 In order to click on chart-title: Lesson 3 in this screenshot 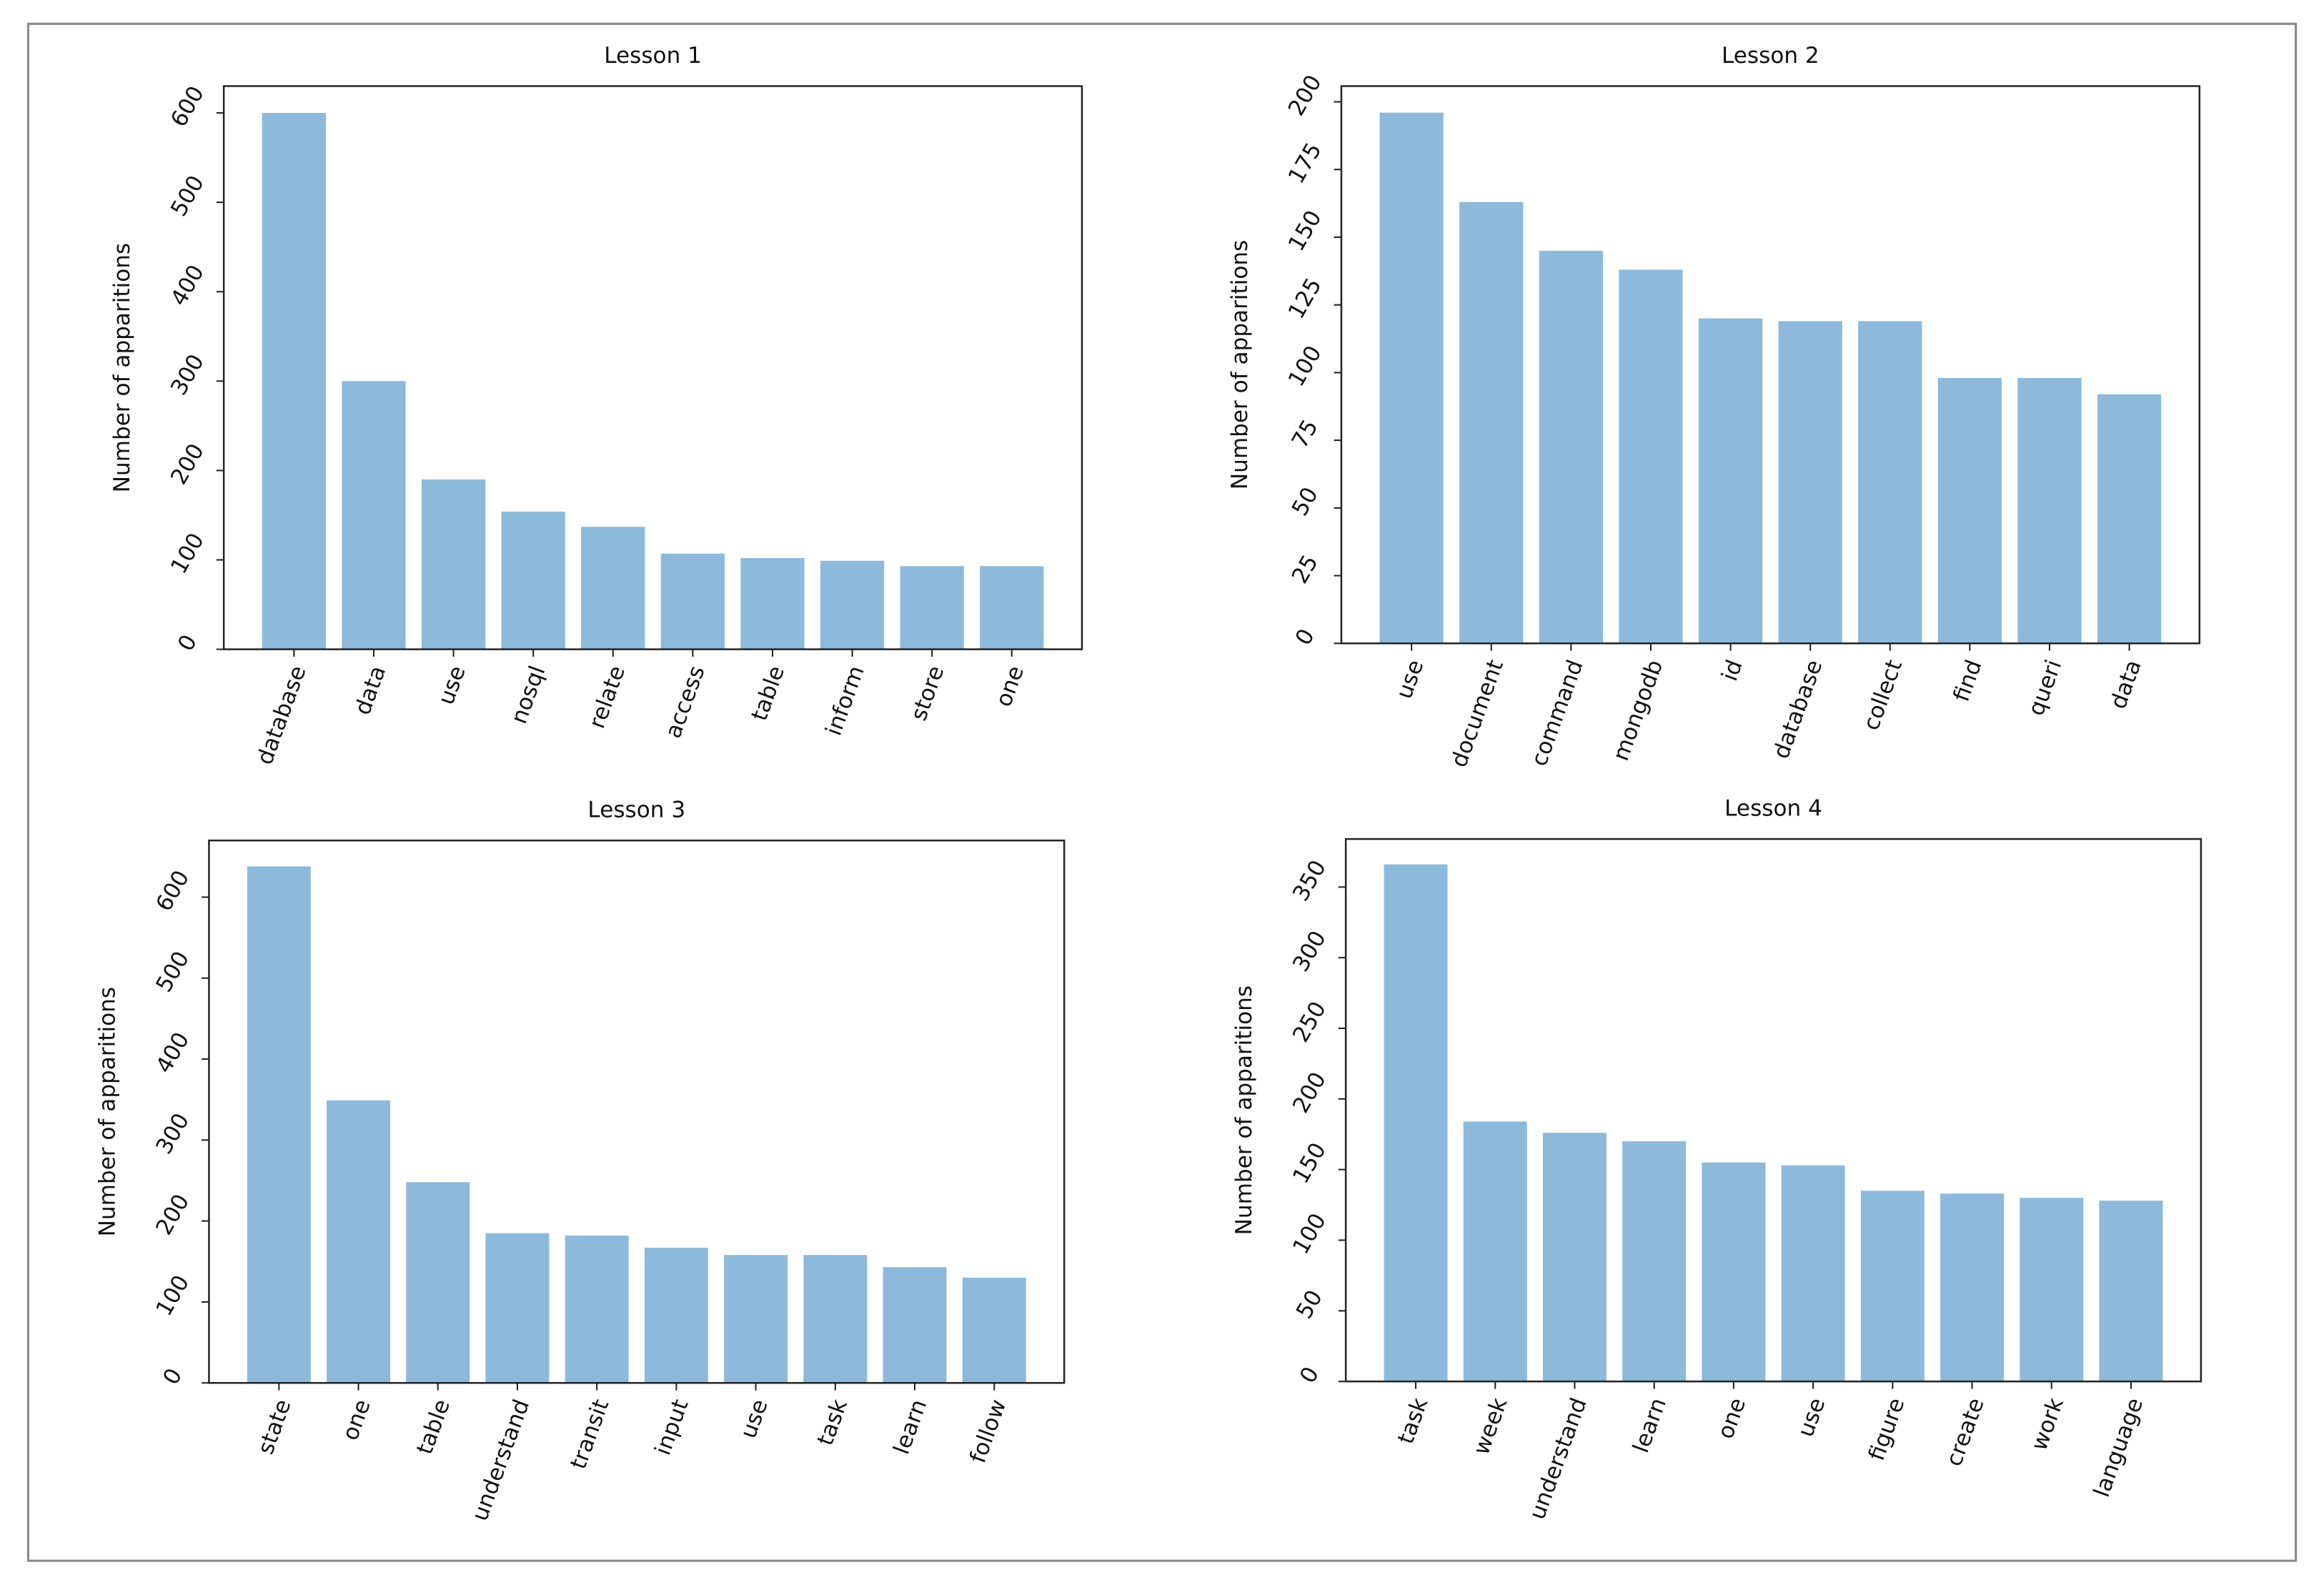, I will do `click(636, 810)`.